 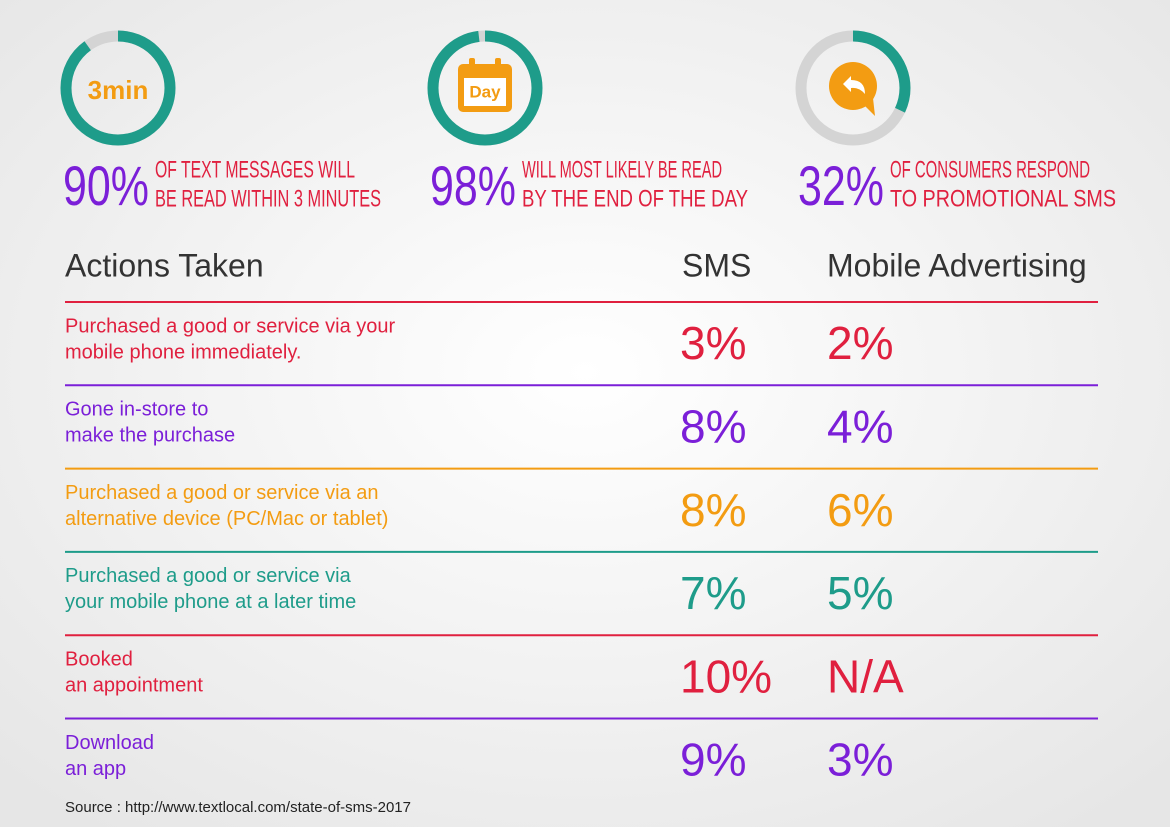 I want to click on row-action: Gone in-store to, so click(x=136, y=410).